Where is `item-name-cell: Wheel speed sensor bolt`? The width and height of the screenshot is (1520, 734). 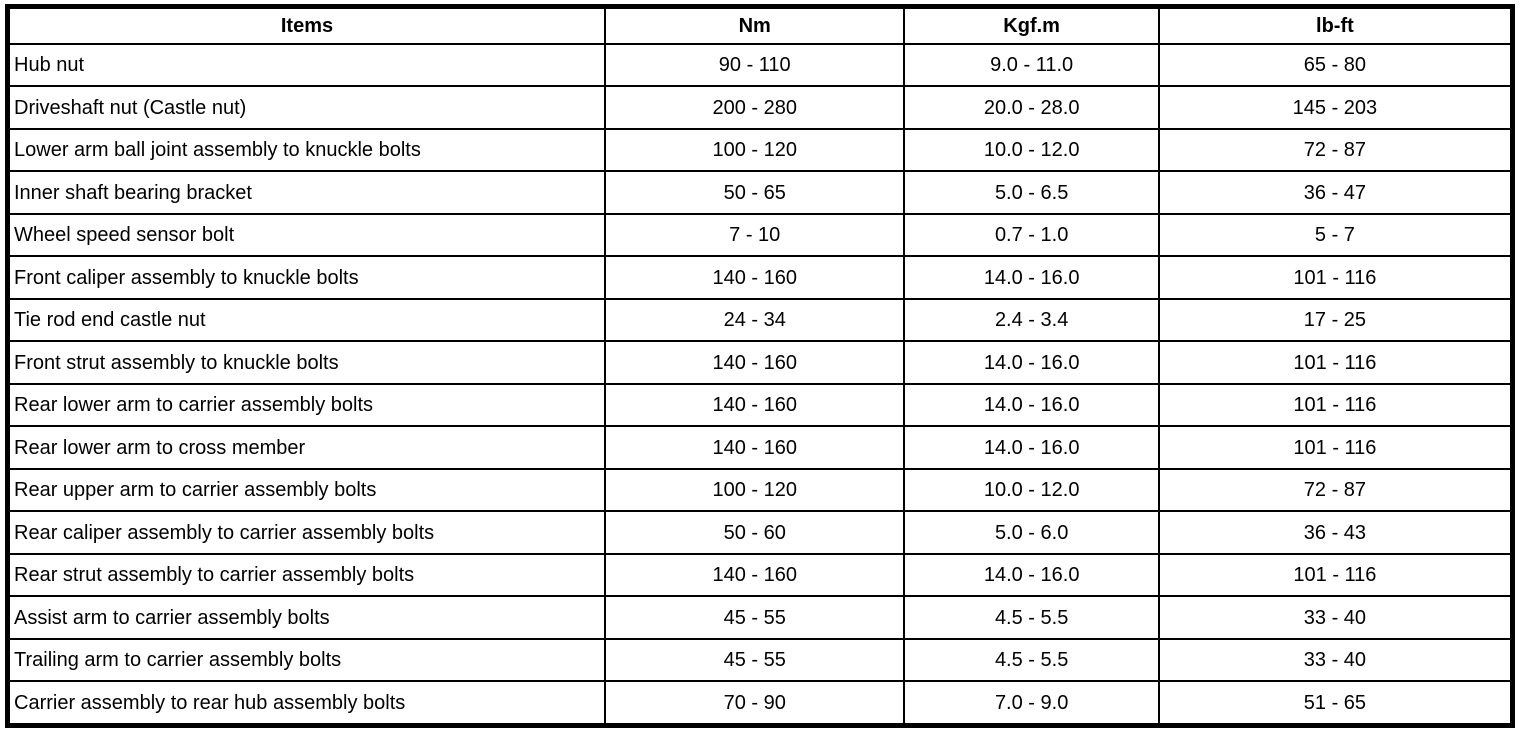
item-name-cell: Wheel speed sensor bolt is located at coordinates (306, 235).